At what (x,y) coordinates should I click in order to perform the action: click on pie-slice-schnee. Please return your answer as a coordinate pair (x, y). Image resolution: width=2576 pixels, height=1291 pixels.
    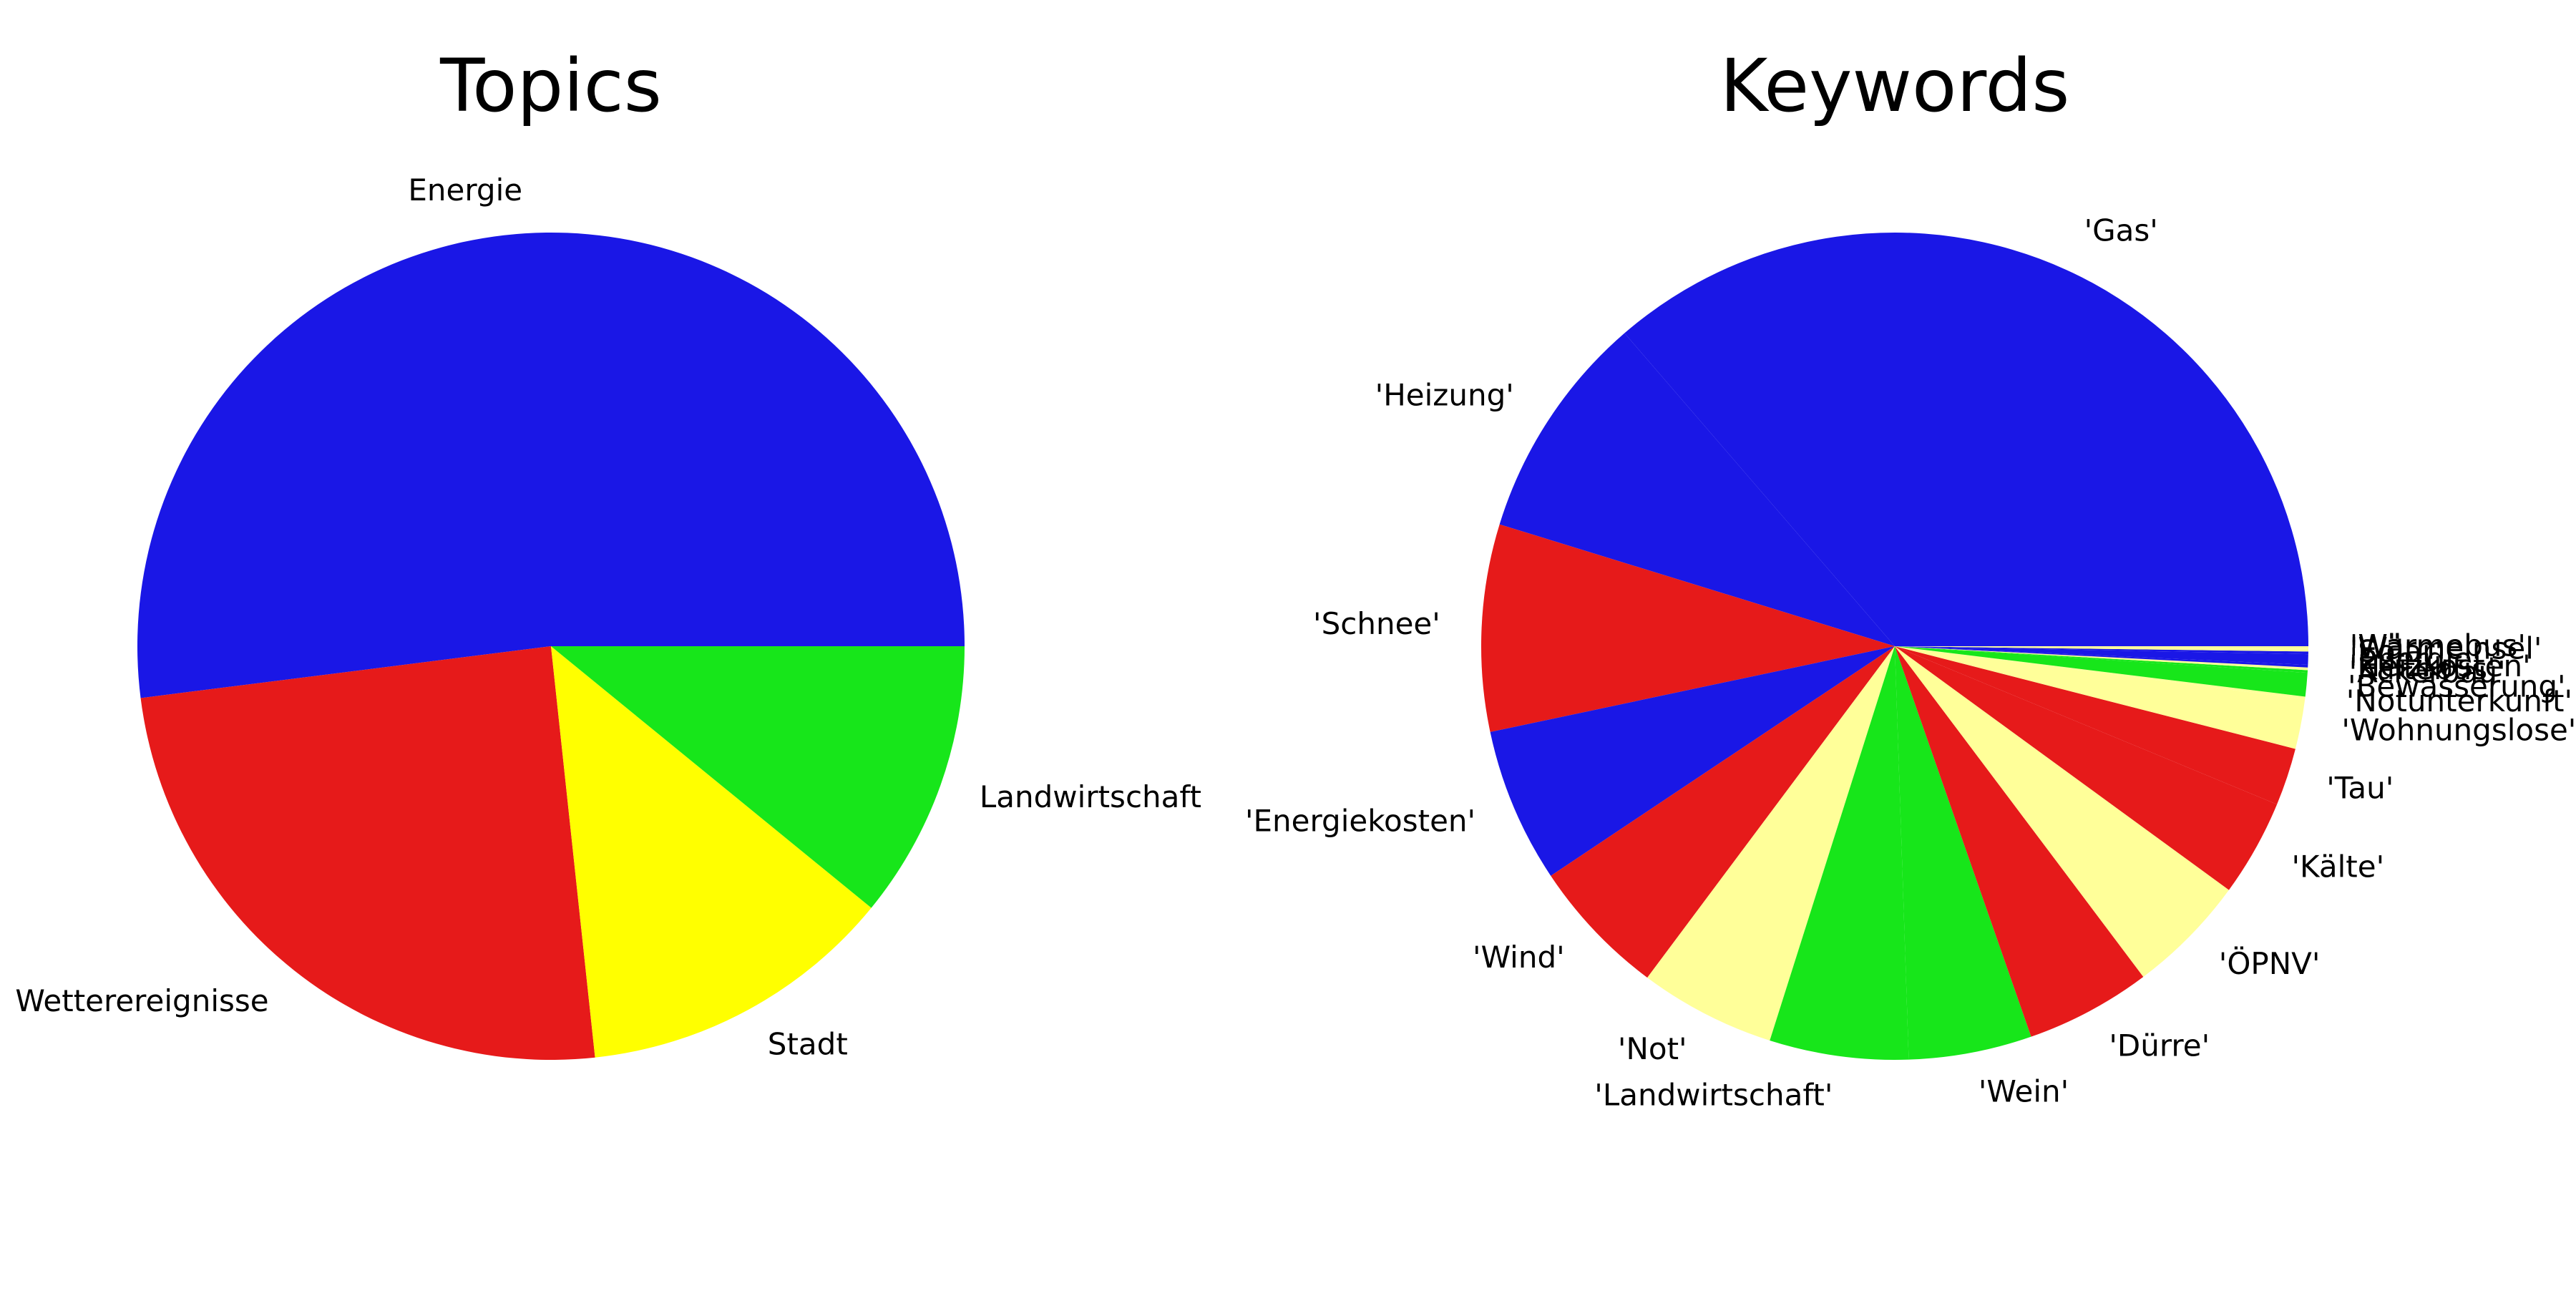
    Looking at the image, I should click on (1687, 628).